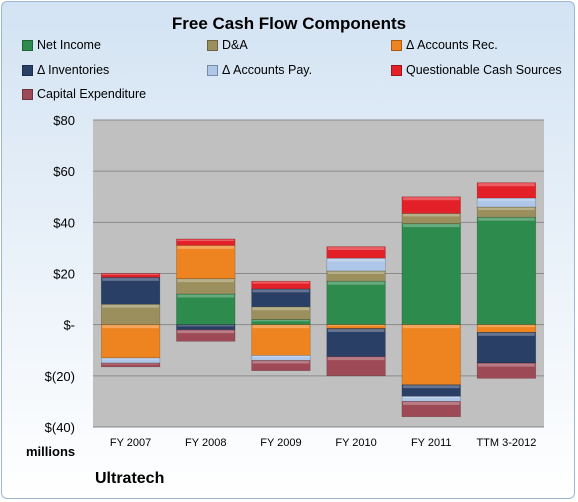  What do you see at coordinates (73, 70) in the screenshot?
I see `legend-label: Δ Inventories` at bounding box center [73, 70].